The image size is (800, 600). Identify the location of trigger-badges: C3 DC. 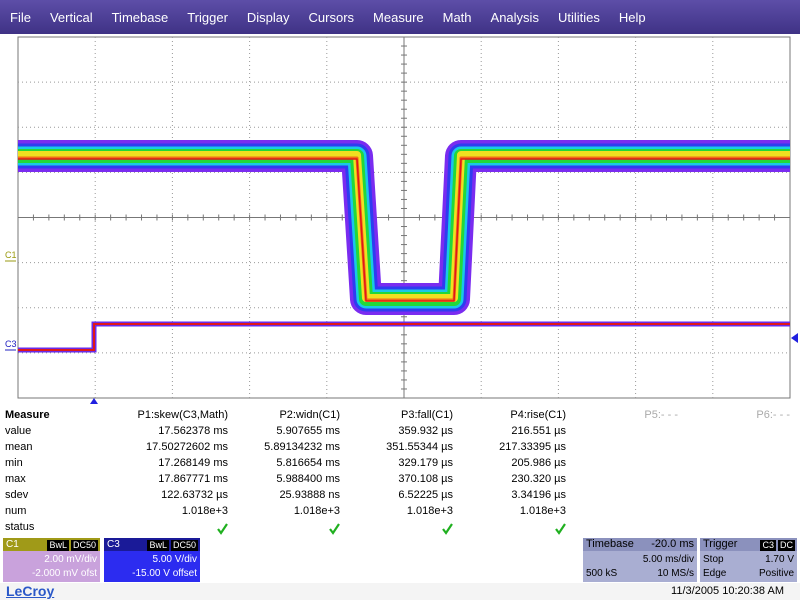
(776, 545).